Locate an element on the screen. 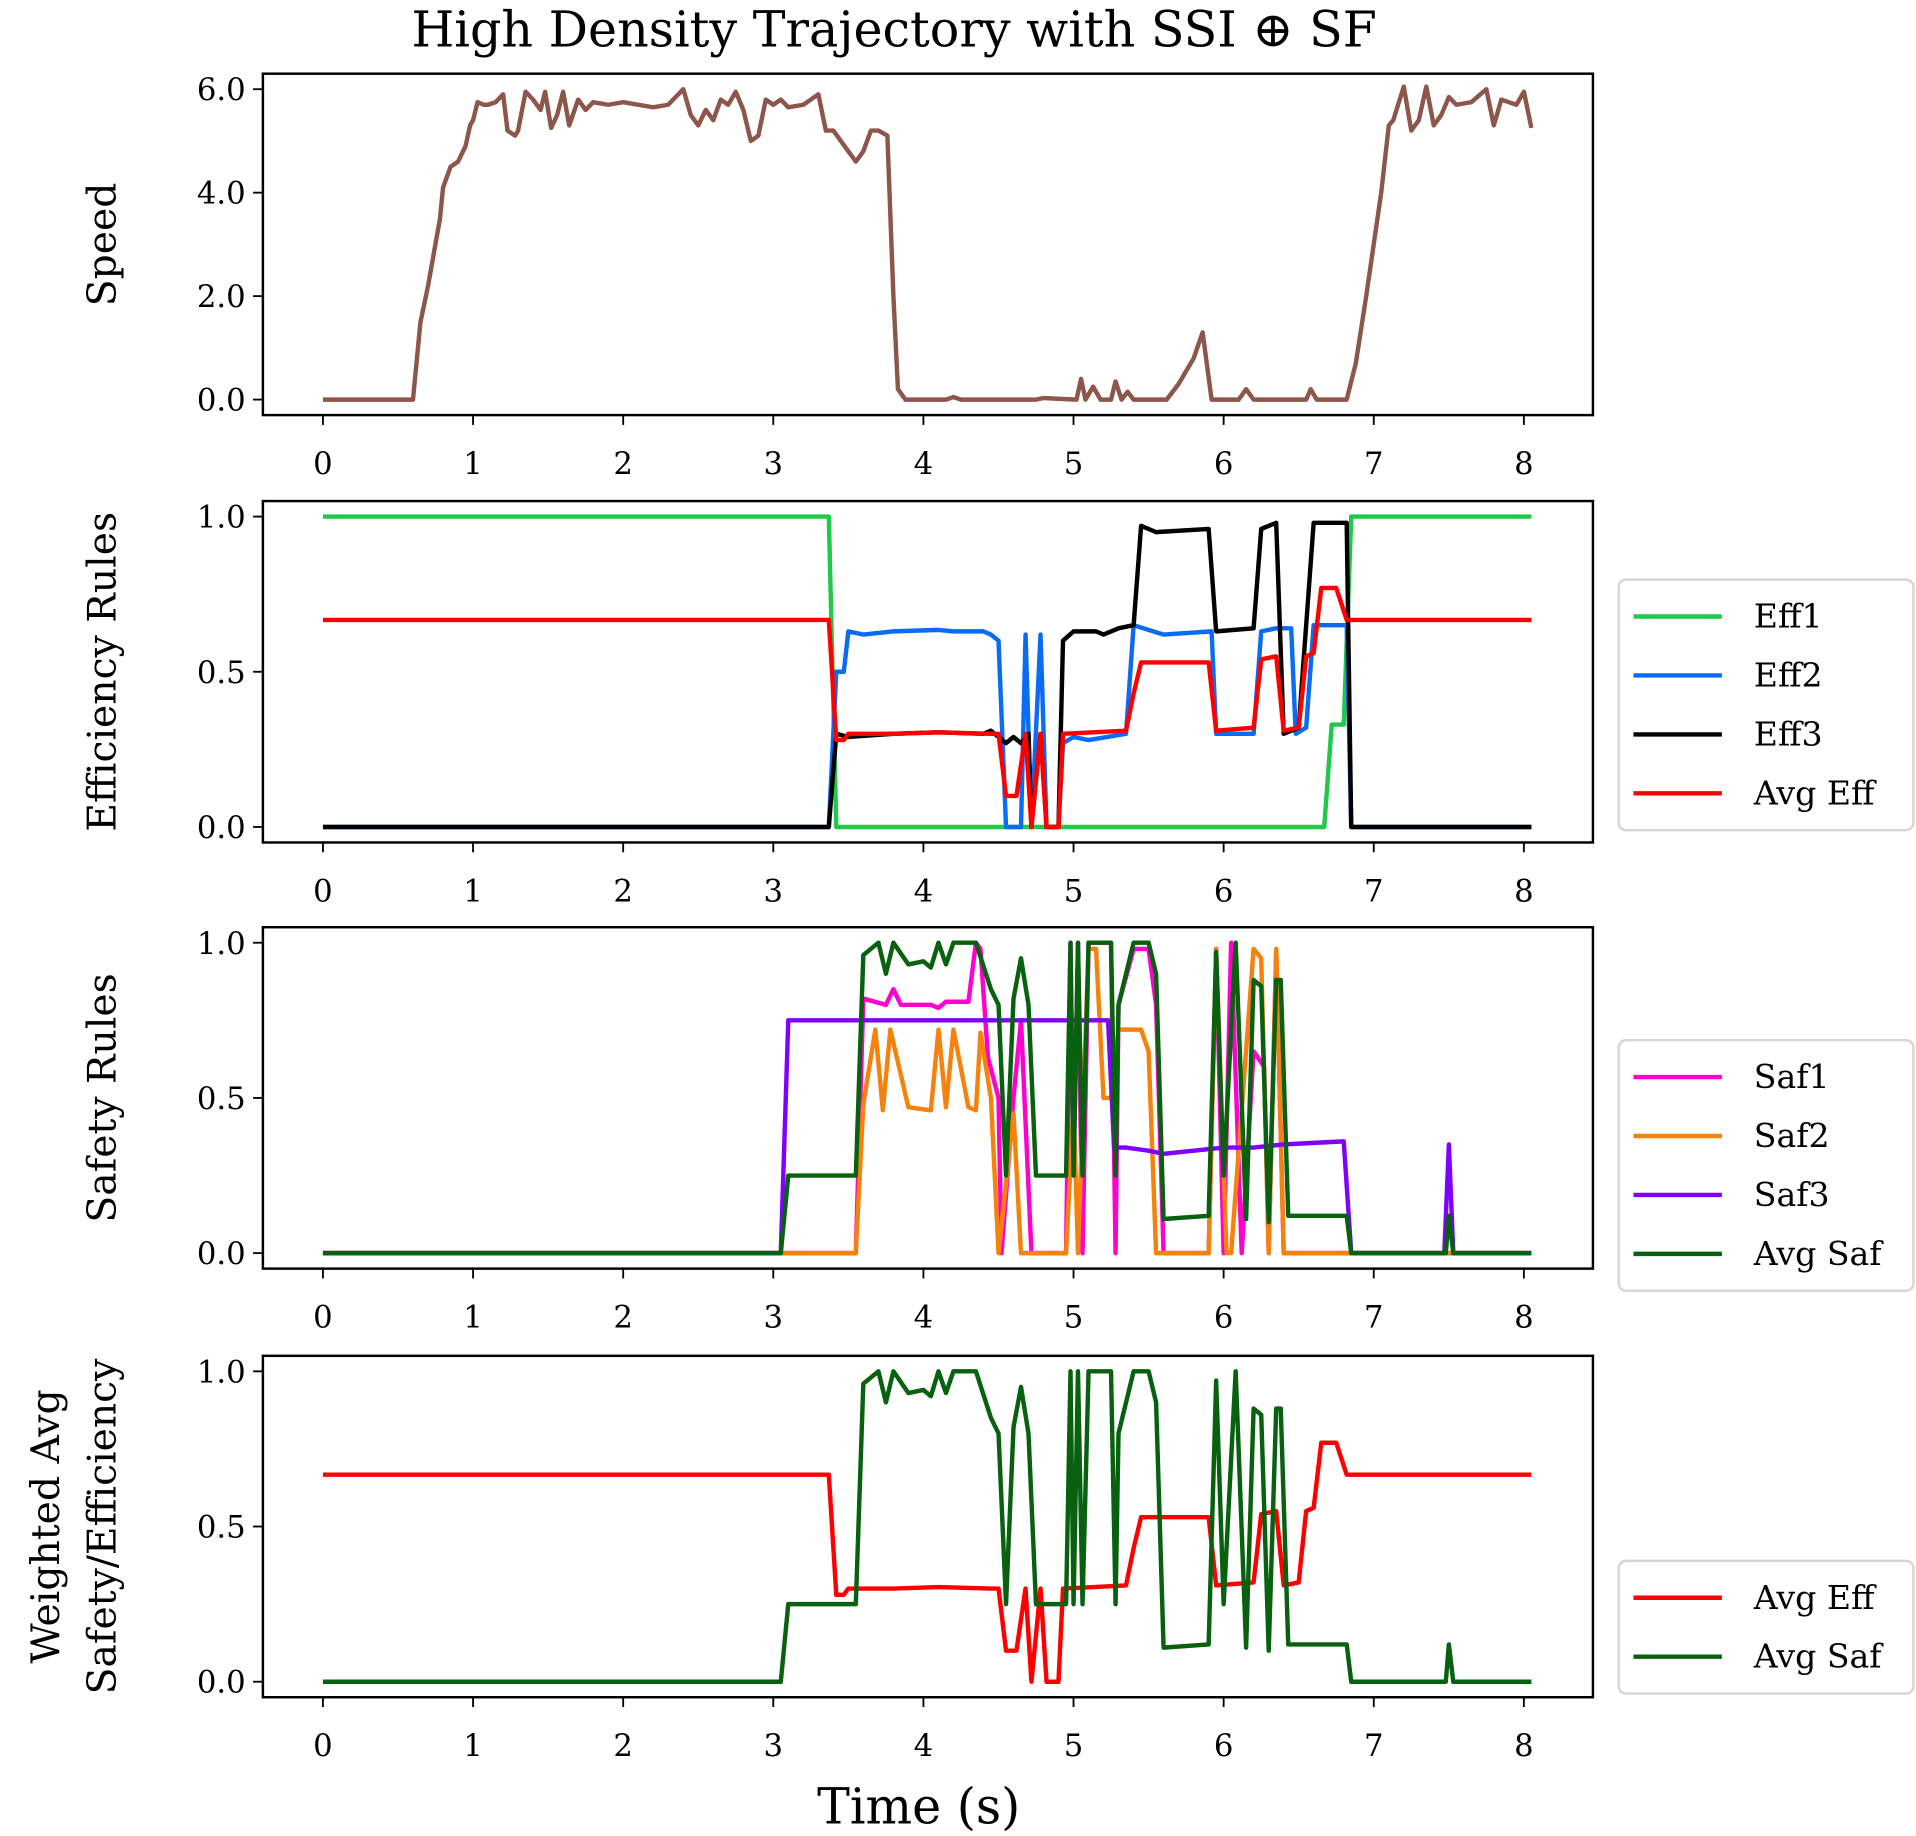  legend-label: Eff2 is located at coordinates (1788, 675).